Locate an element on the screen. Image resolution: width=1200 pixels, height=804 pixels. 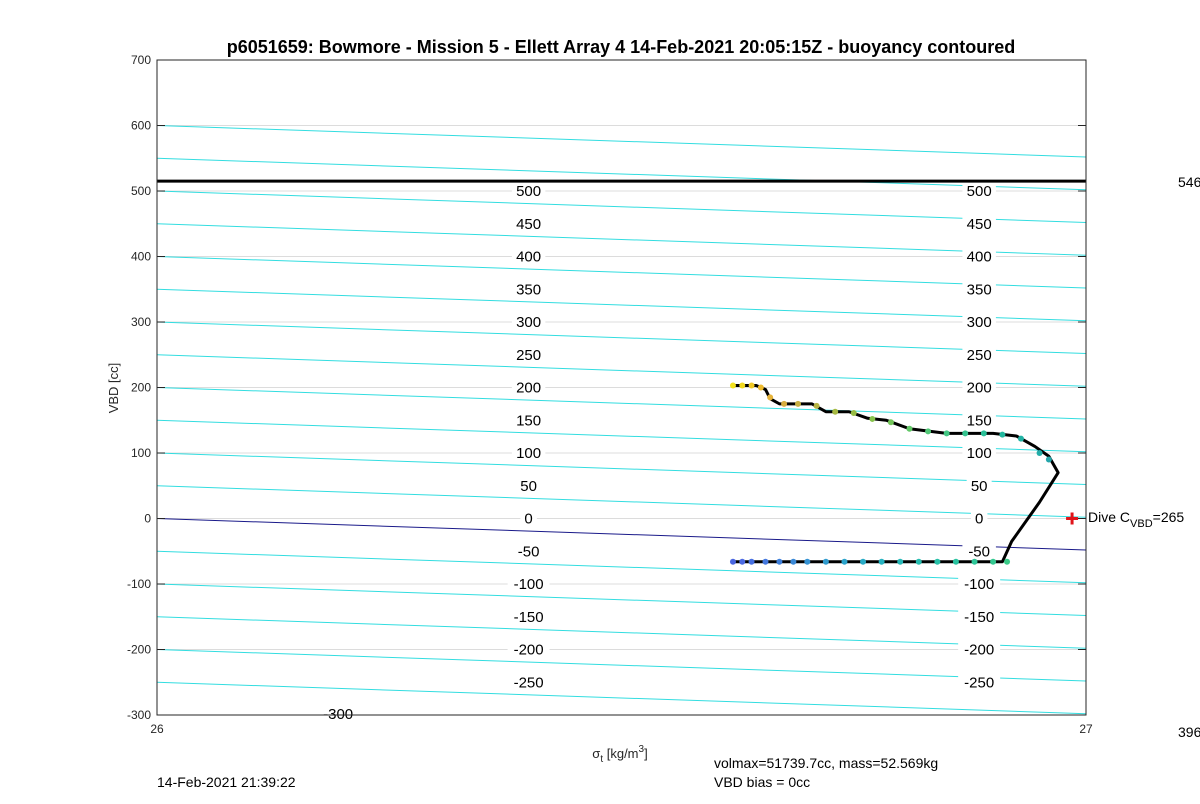
x-axis-label-subscript: t is located at coordinates (601, 759).